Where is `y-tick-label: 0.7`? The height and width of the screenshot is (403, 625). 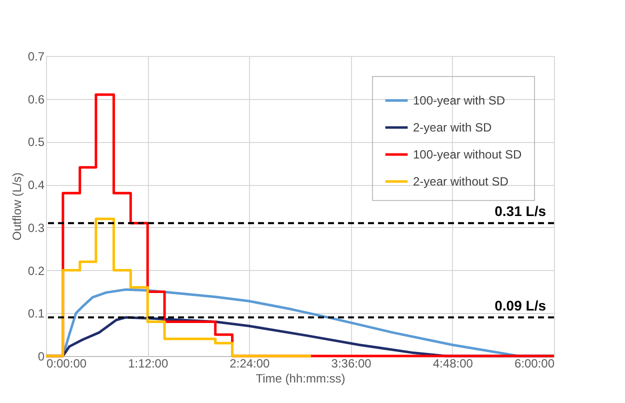 y-tick-label: 0.7 is located at coordinates (36, 57).